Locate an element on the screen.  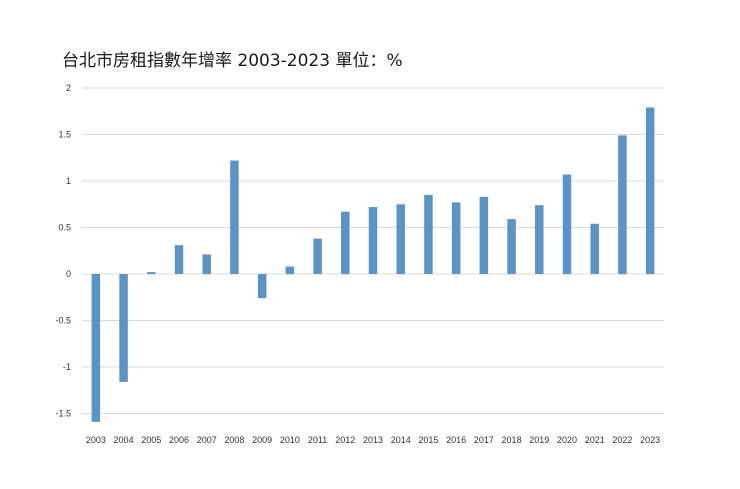
y-tick-label: -0.5 is located at coordinates (63, 321).